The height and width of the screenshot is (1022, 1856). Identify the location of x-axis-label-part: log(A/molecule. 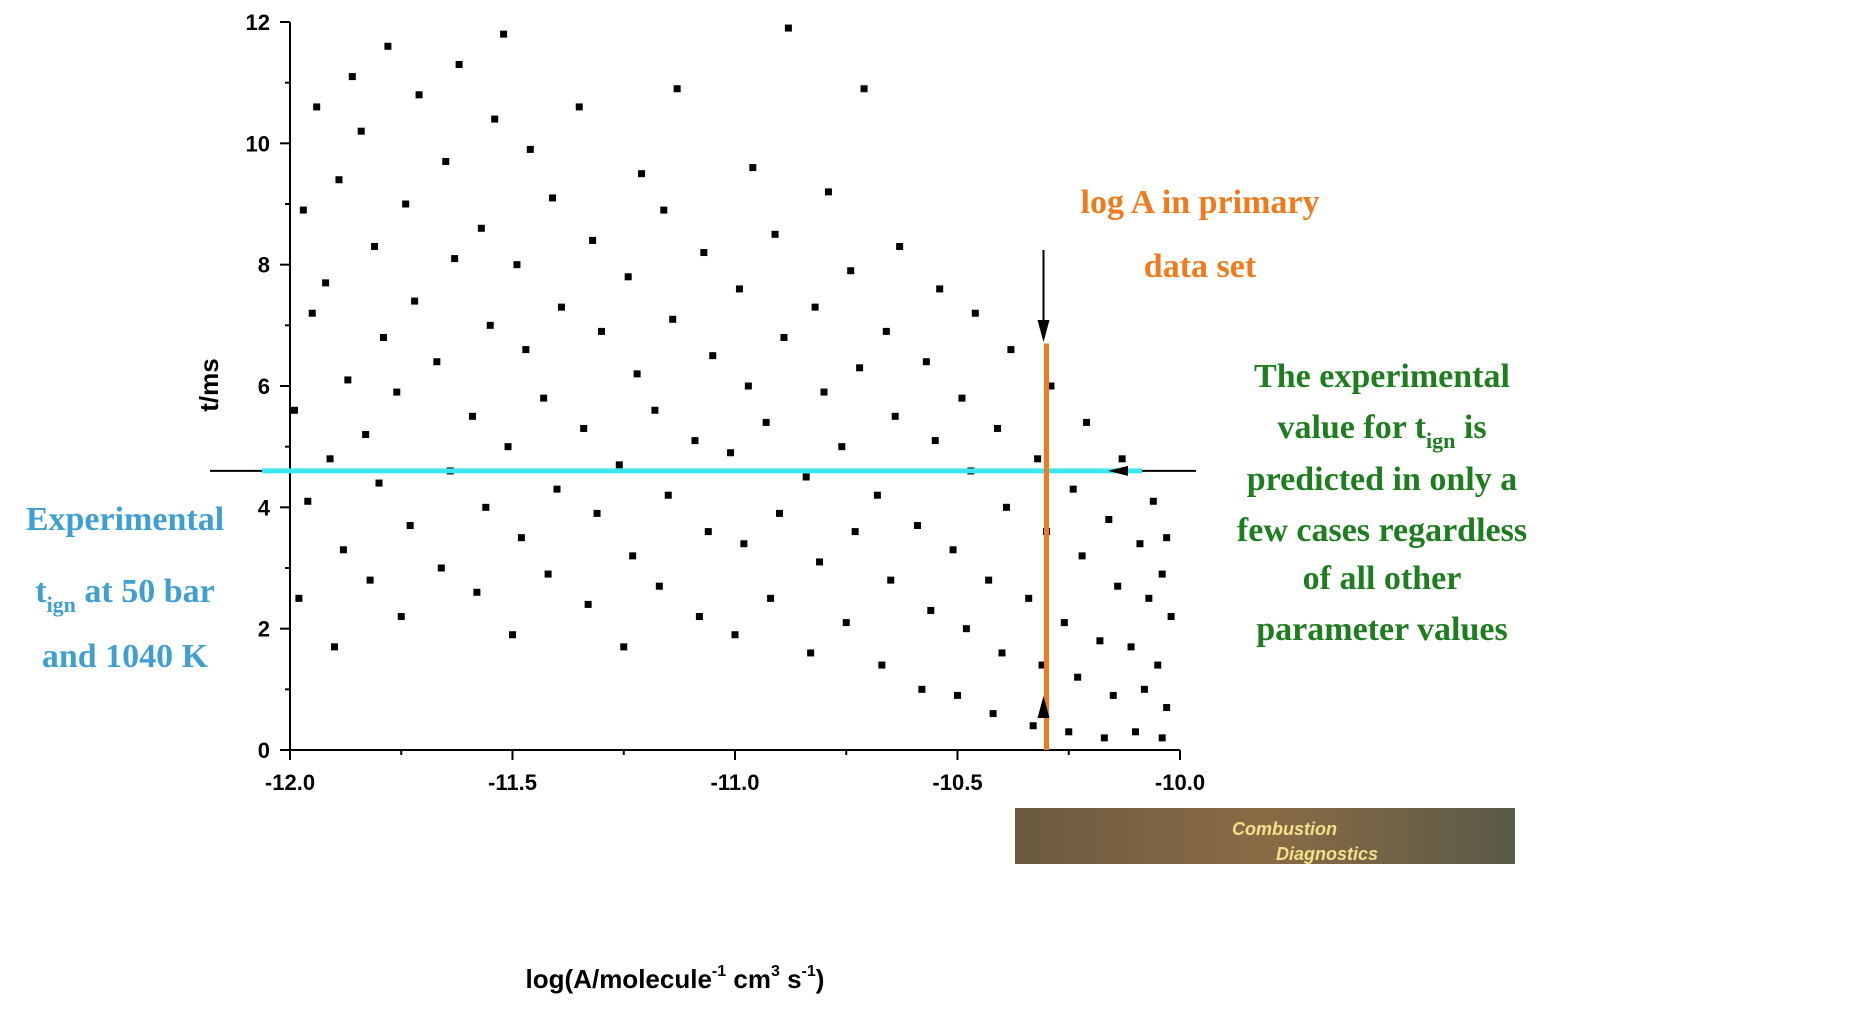
(619, 979).